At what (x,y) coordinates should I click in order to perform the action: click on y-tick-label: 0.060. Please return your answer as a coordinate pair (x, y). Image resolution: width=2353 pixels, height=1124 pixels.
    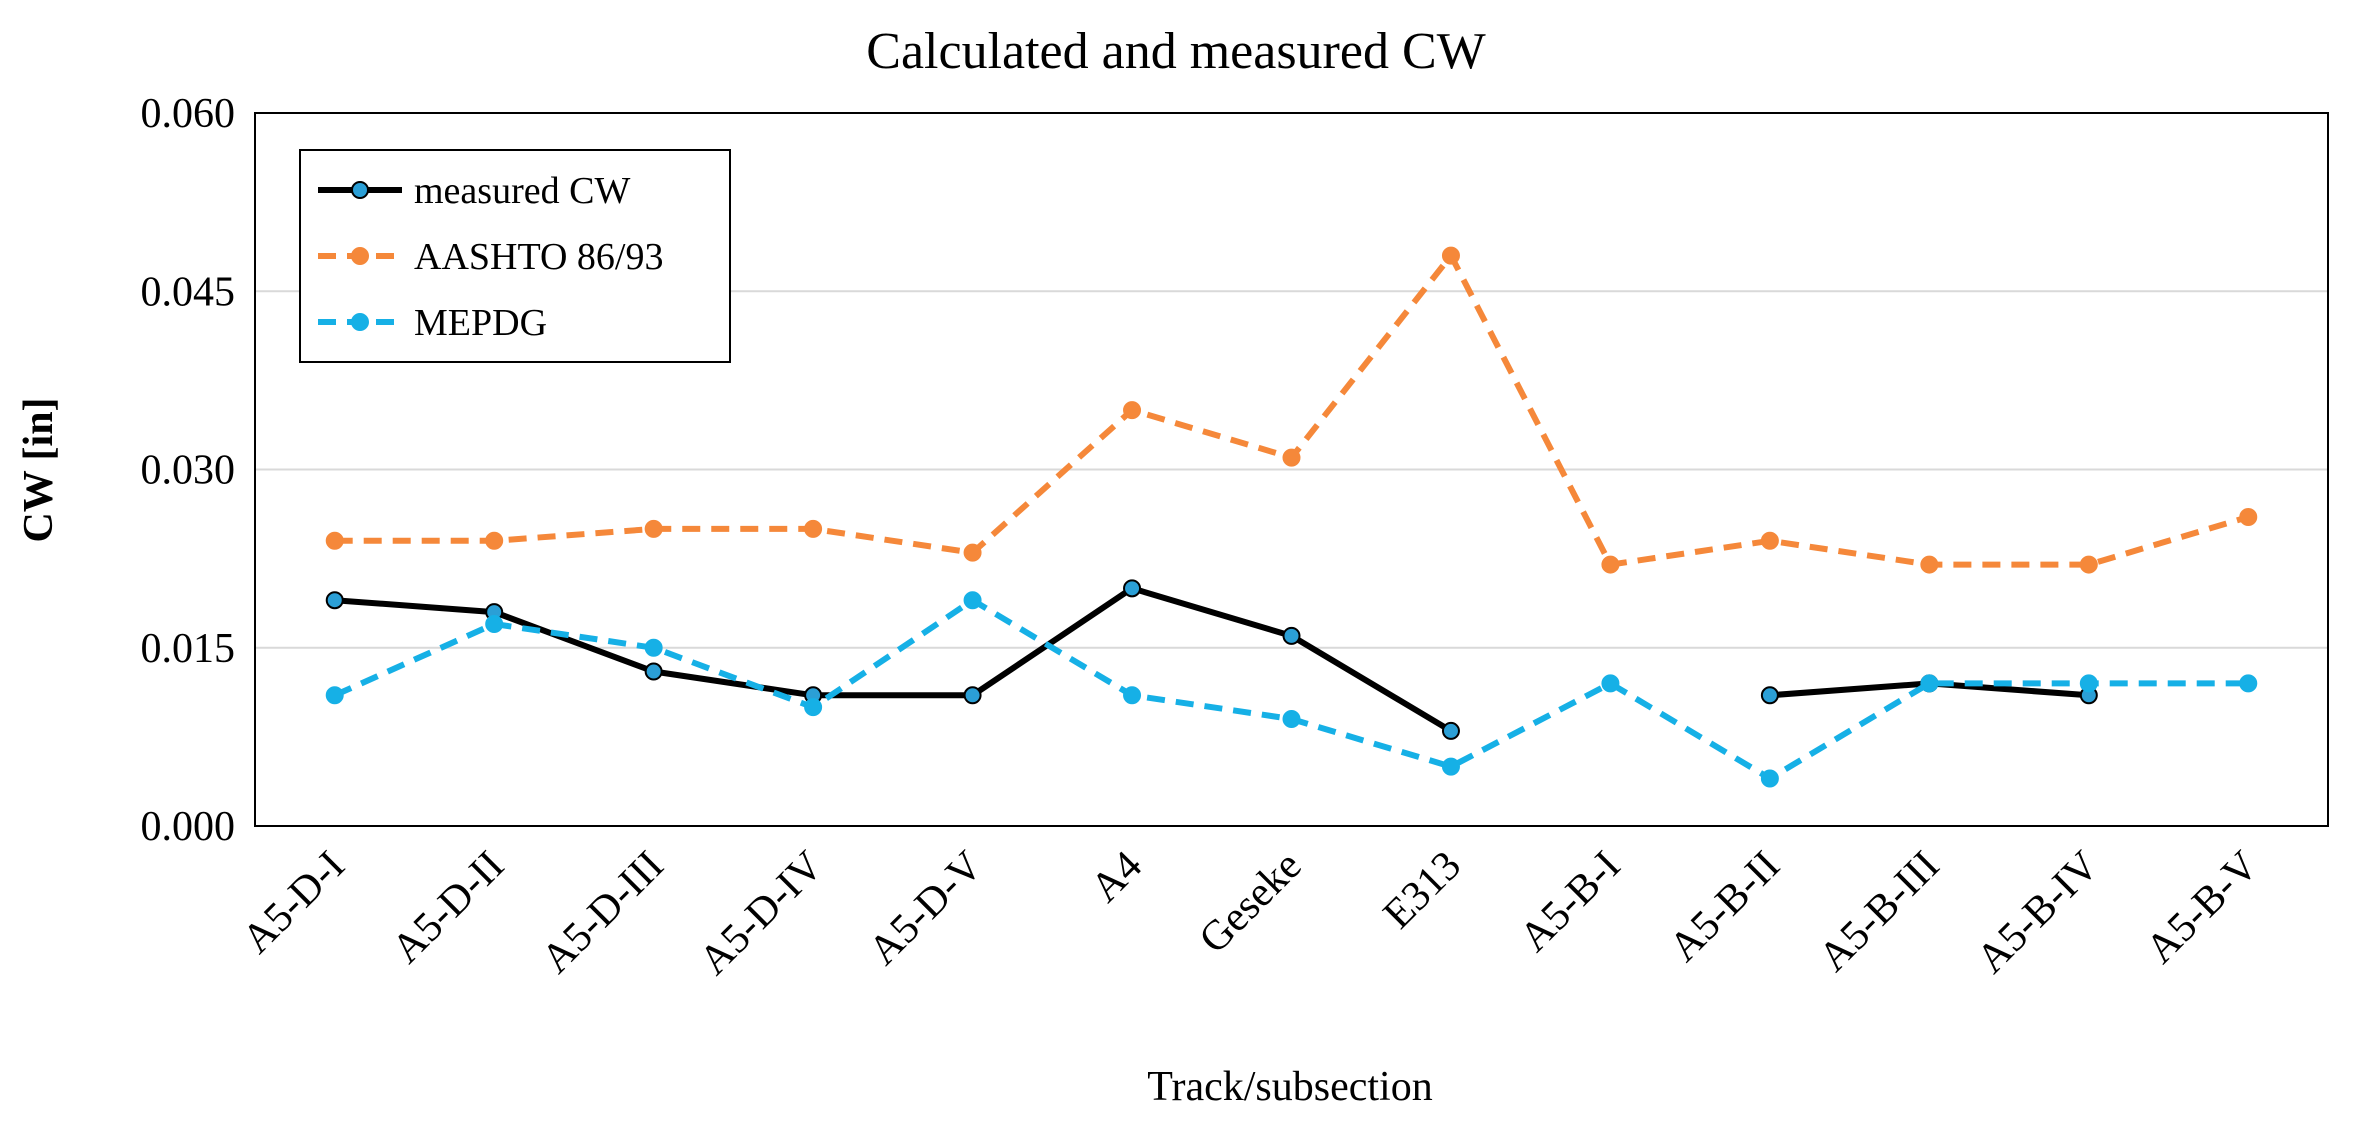
    Looking at the image, I should click on (188, 114).